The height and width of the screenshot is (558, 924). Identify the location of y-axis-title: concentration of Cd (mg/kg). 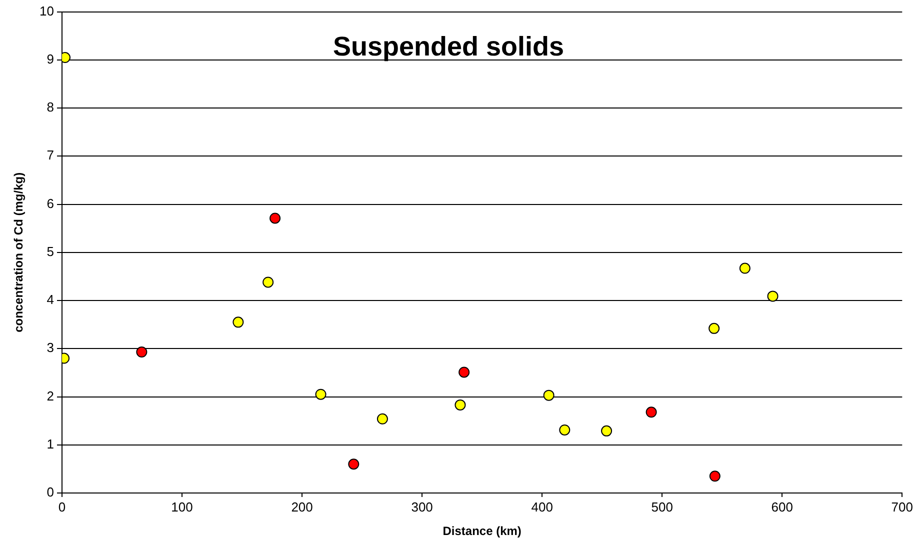
(19, 252).